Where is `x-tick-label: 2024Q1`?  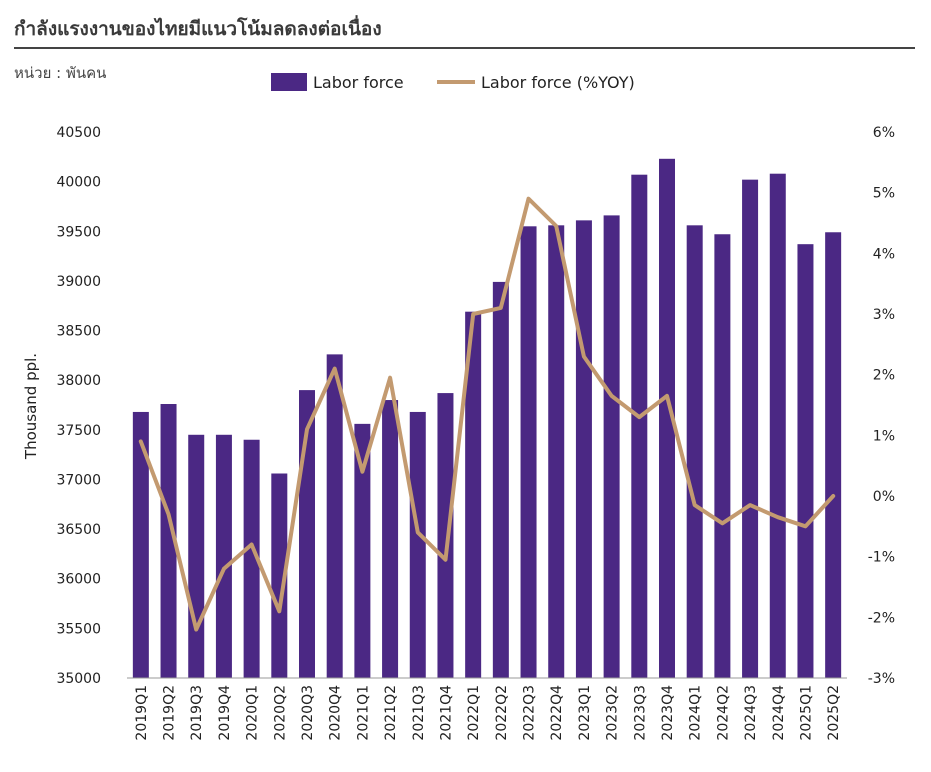 x-tick-label: 2024Q1 is located at coordinates (696, 713).